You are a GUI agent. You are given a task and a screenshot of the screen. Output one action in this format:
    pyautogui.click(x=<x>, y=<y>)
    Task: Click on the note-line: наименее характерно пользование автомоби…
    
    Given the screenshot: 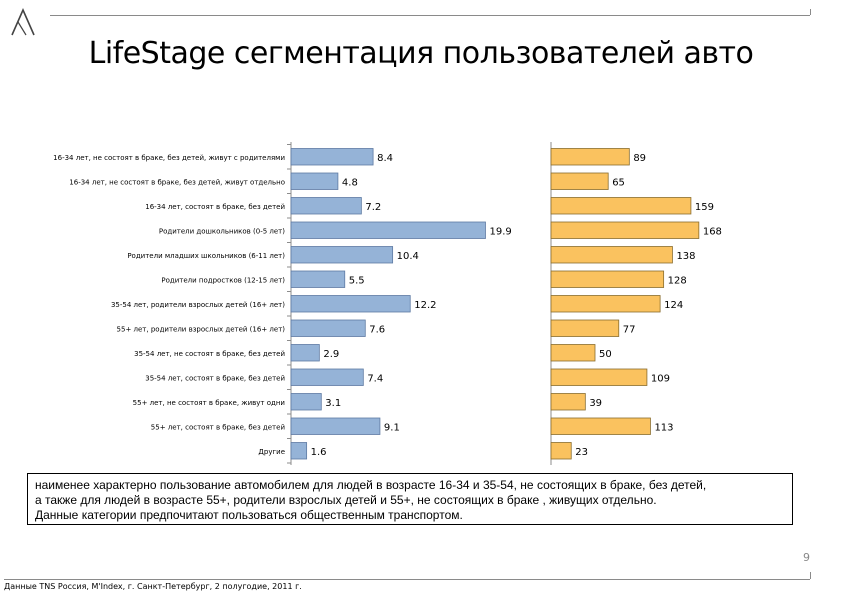 What is the action you would take?
    pyautogui.click(x=371, y=485)
    